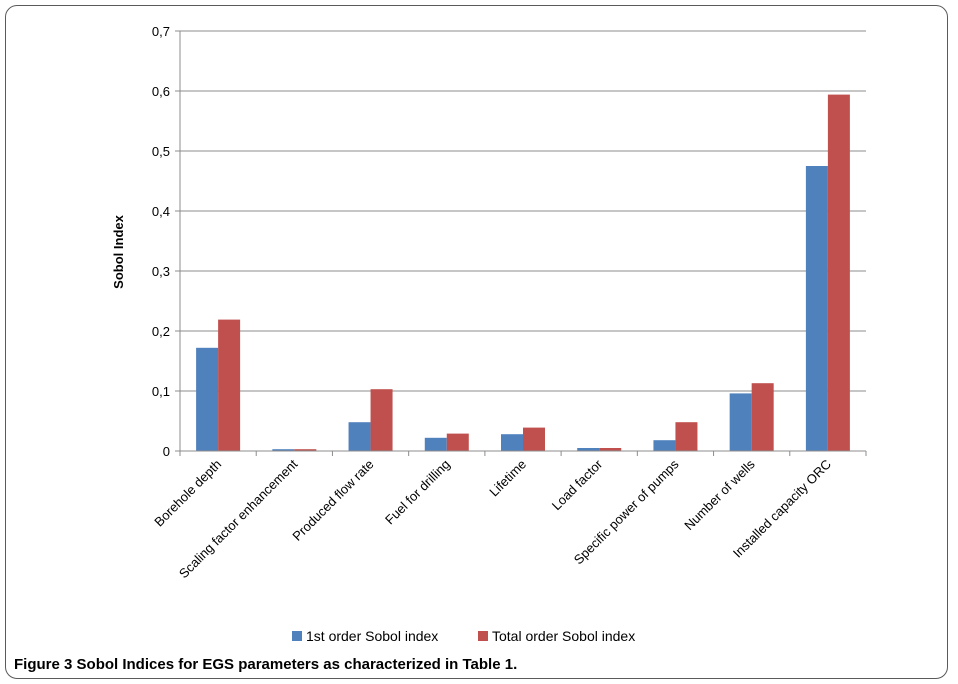  I want to click on y-axis-title: Sobol Index, so click(118, 251).